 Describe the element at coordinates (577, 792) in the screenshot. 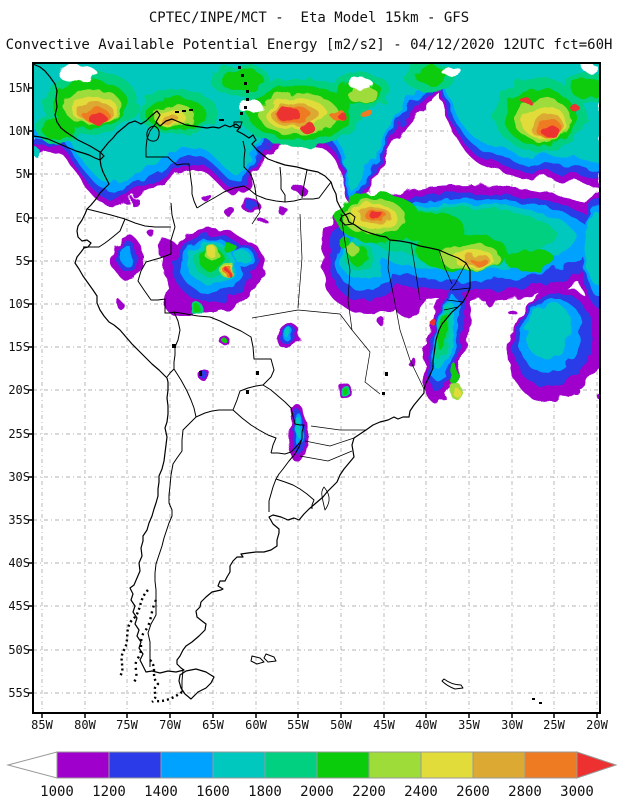

I see `colorbar-label: 3000` at that location.